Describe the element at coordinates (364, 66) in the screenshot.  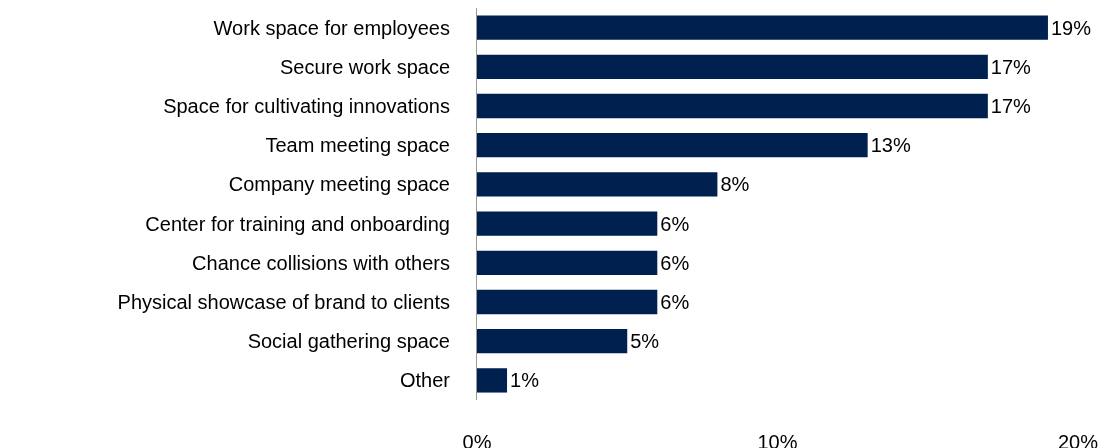
I see `y-tick-label: Secure work space` at that location.